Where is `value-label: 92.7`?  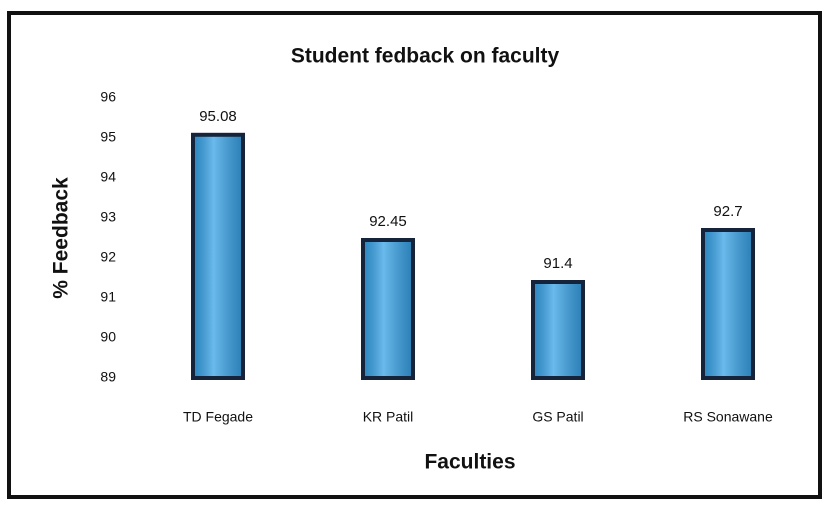
value-label: 92.7 is located at coordinates (727, 211).